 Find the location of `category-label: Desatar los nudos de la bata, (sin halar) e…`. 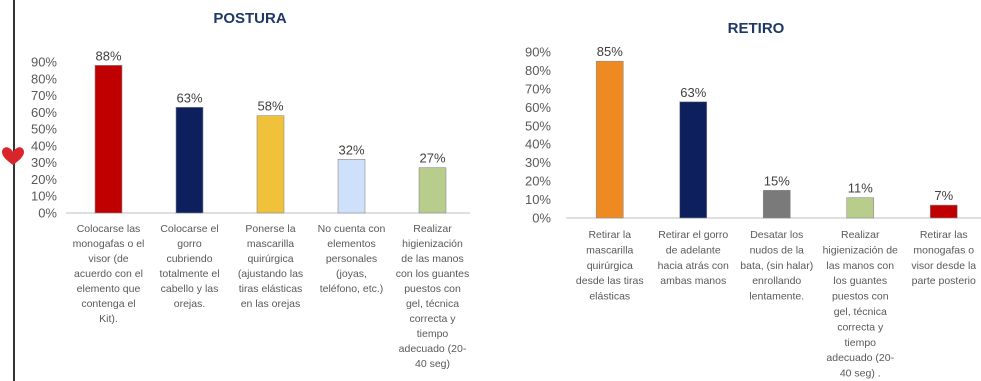

category-label: Desatar los nudos de la bata, (sin halar) e… is located at coordinates (776, 266).